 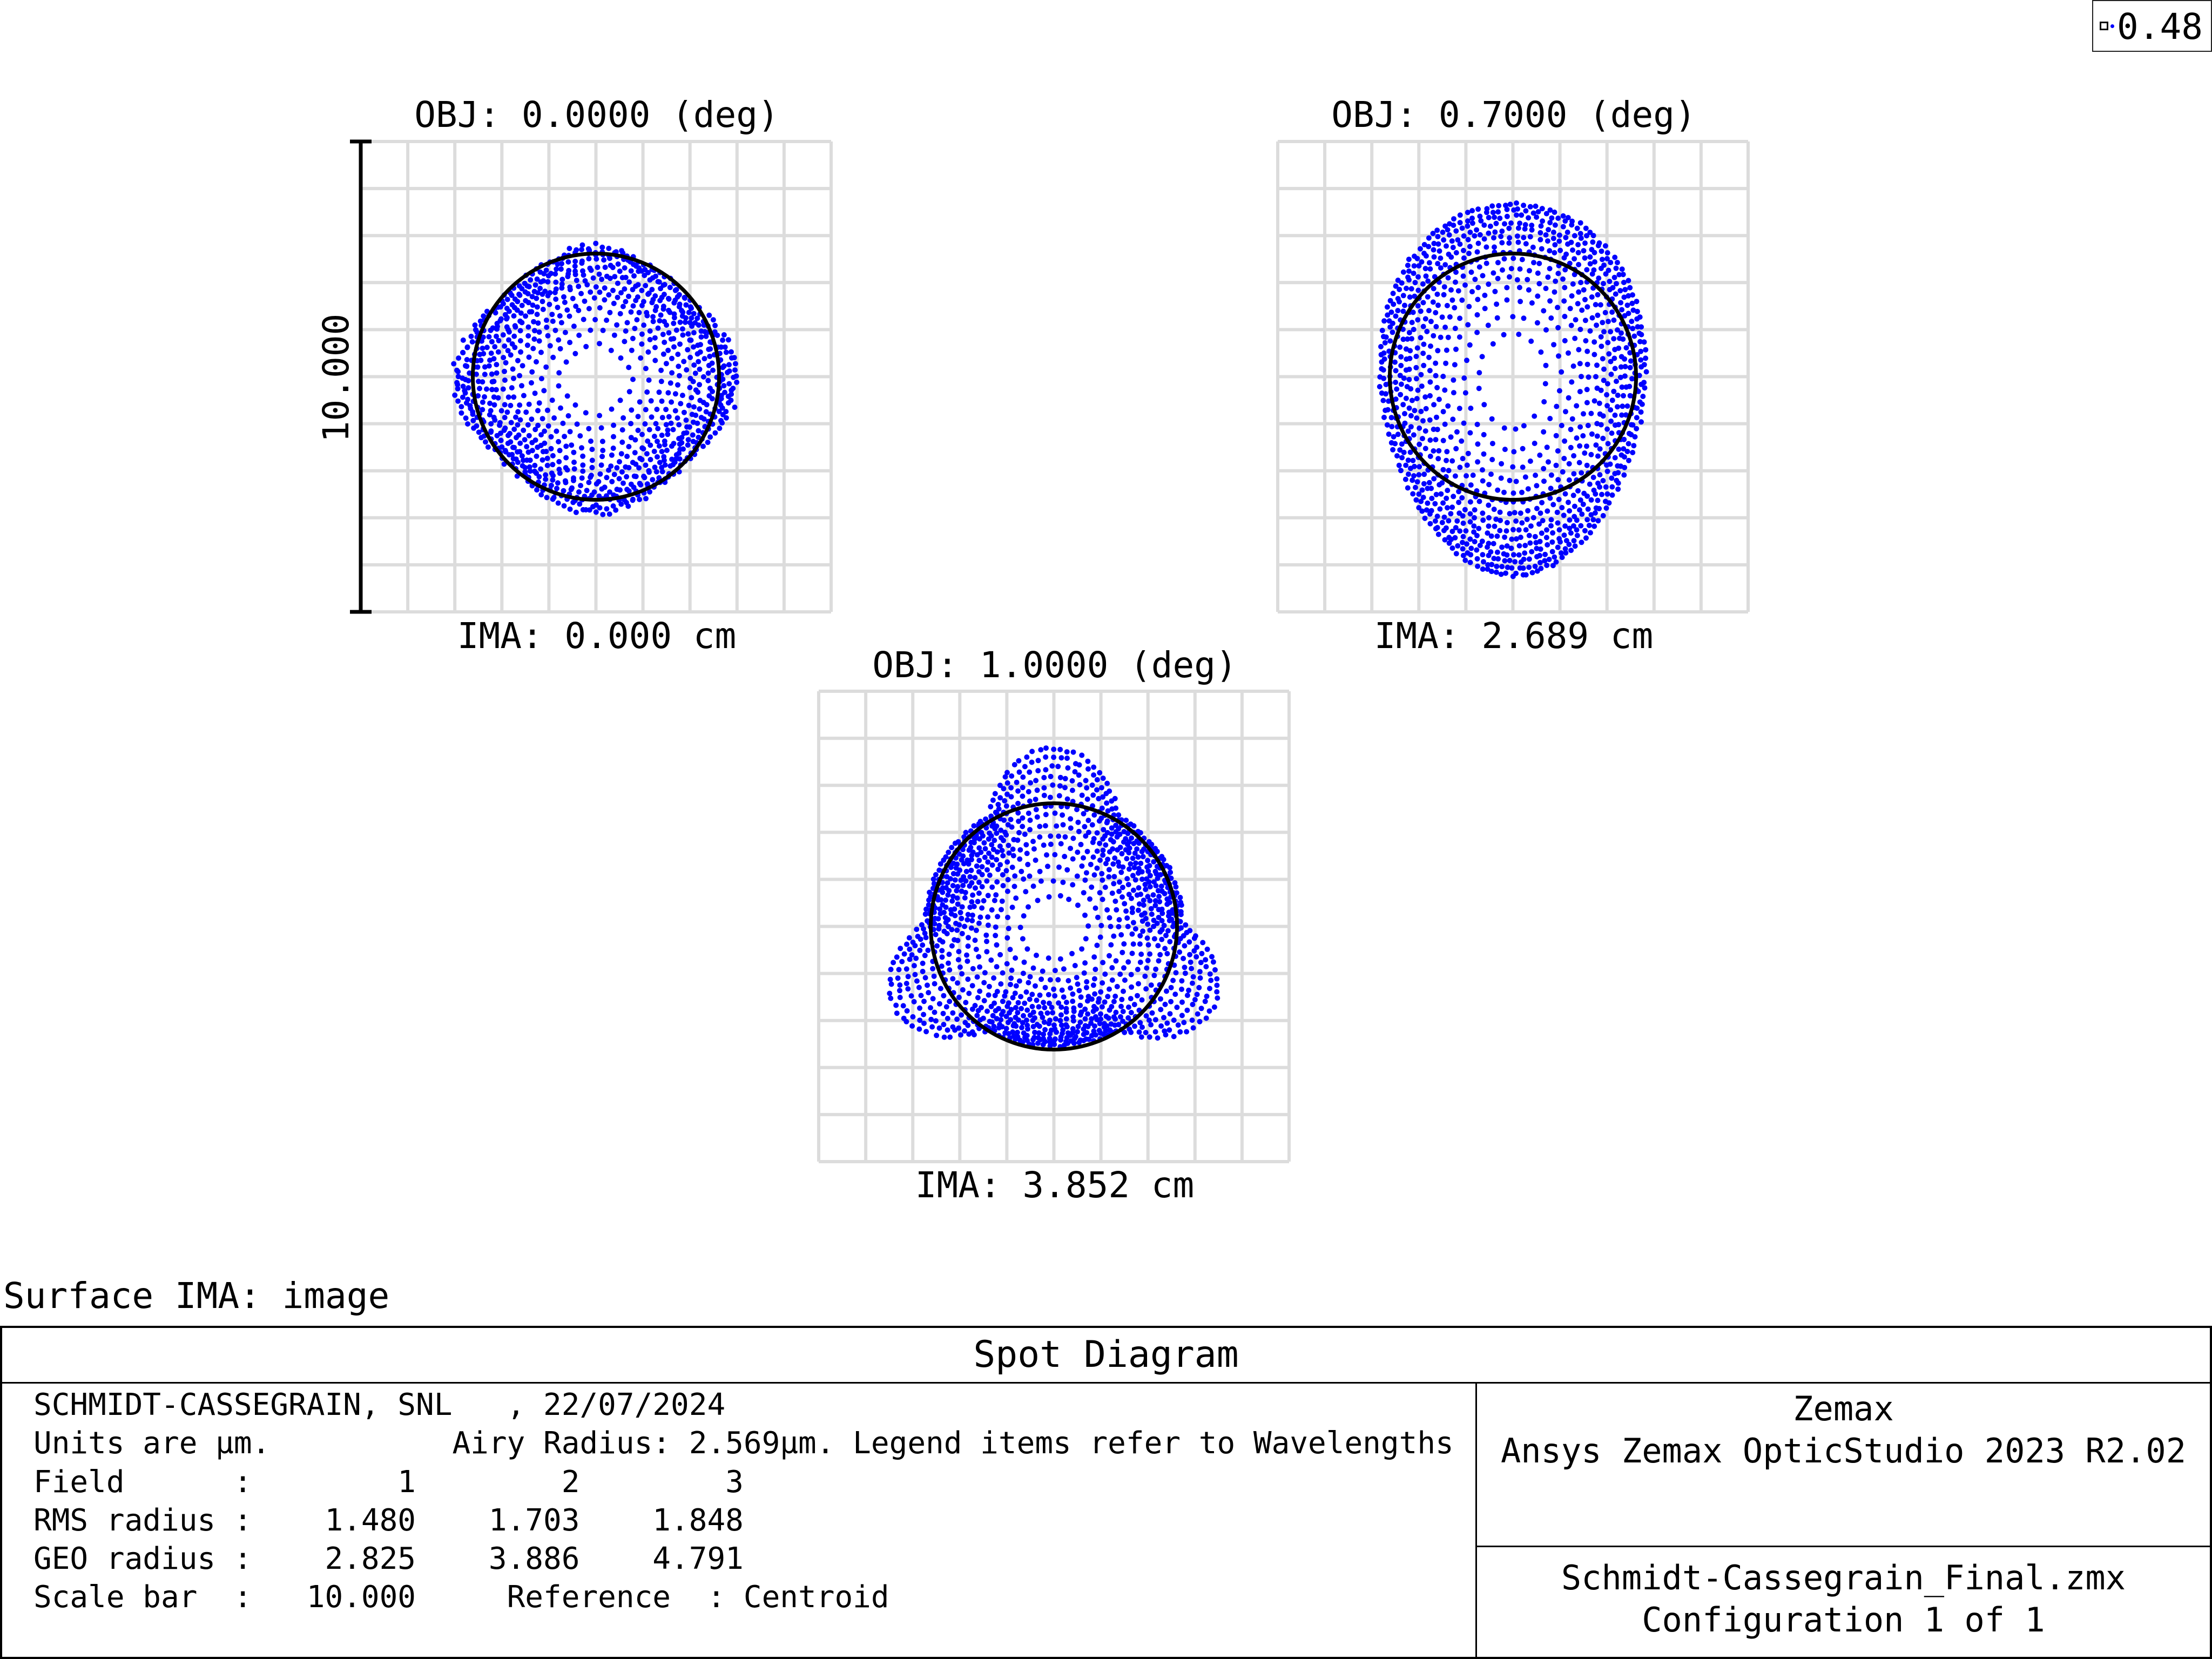 I want to click on info-title: Spot Diagram, so click(x=1106, y=1356).